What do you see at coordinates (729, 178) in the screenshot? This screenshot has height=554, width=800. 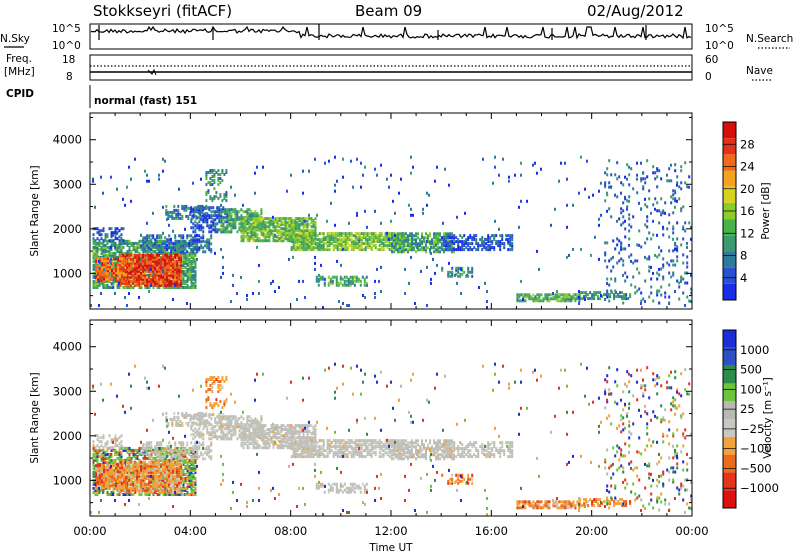 I see `colorbar-segment` at bounding box center [729, 178].